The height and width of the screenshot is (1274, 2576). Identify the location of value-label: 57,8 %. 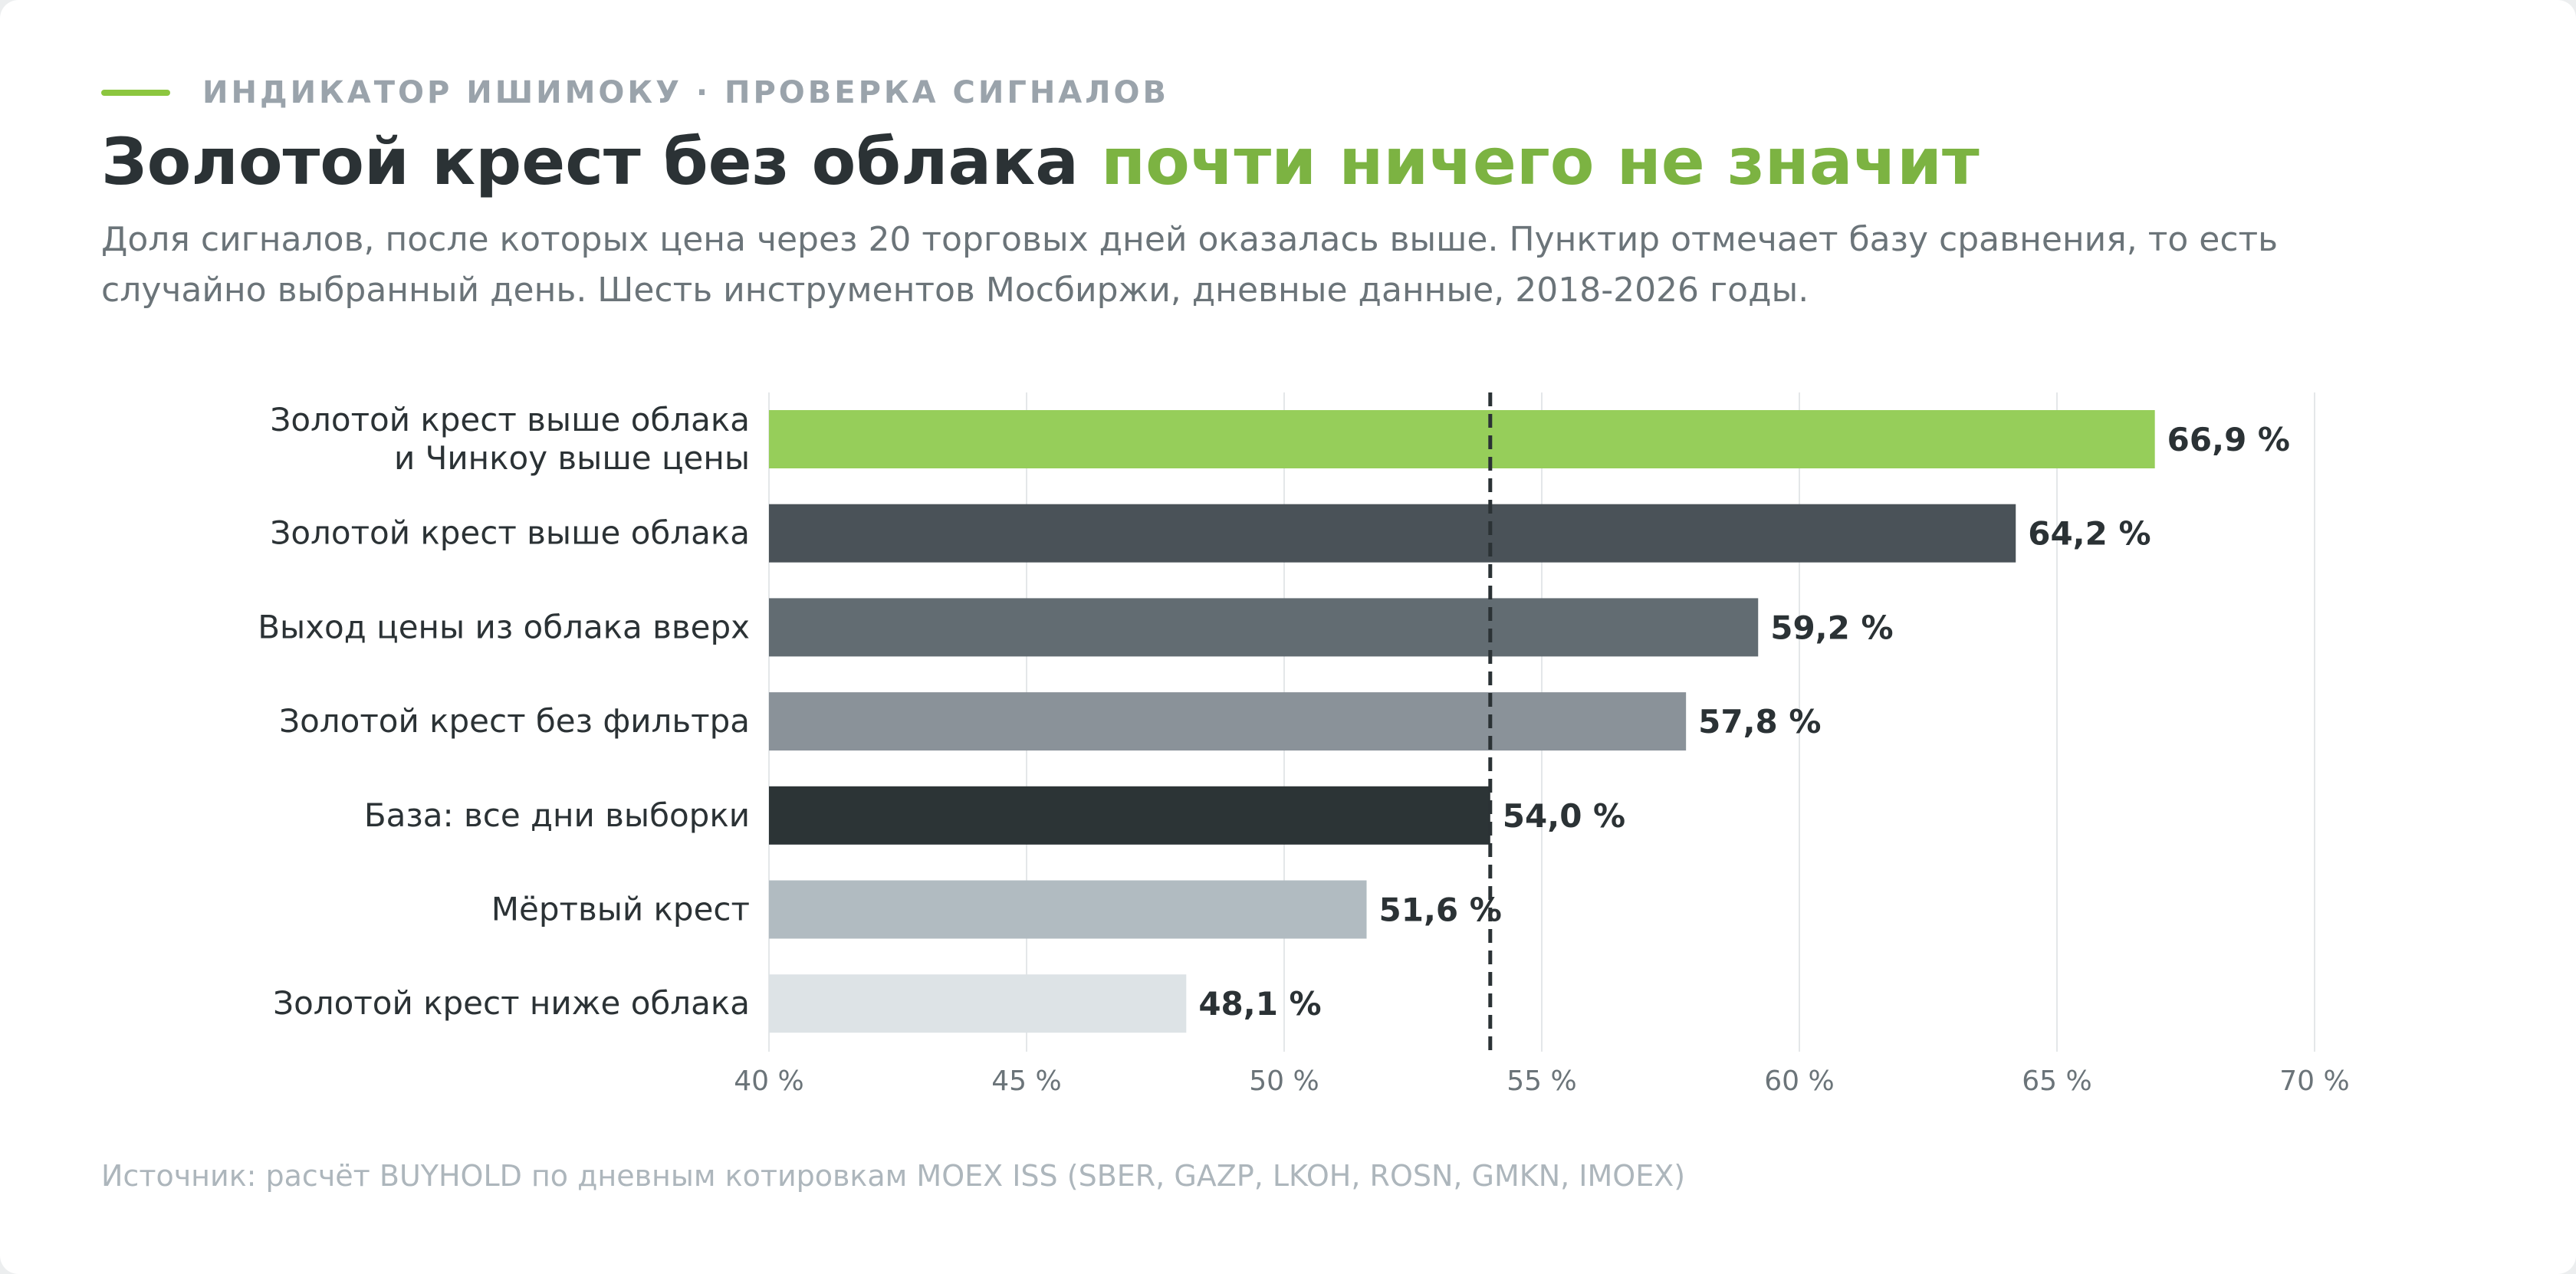
(1760, 721).